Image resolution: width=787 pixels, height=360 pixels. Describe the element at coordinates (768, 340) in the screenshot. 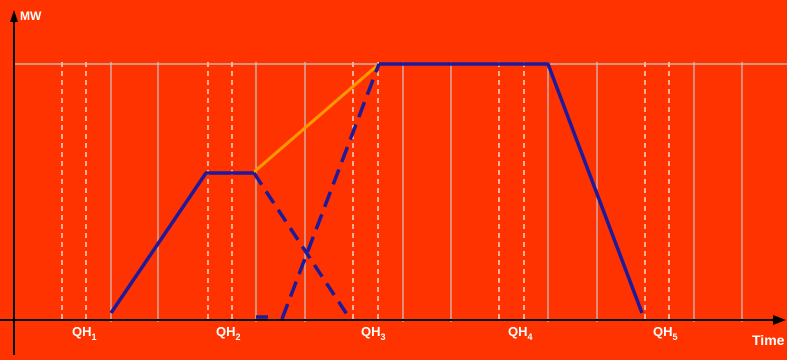

I see `x-axis-label: Time` at that location.